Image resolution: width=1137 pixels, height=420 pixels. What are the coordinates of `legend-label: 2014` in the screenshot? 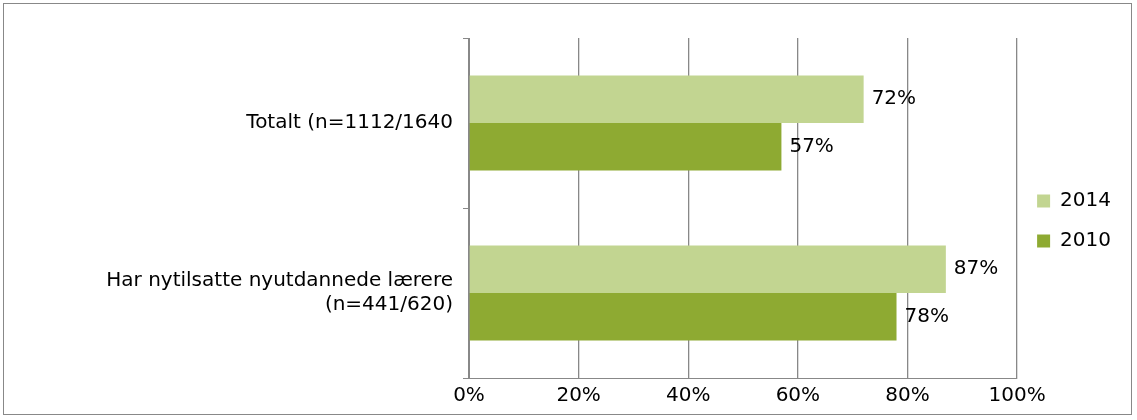 It's located at (1086, 199).